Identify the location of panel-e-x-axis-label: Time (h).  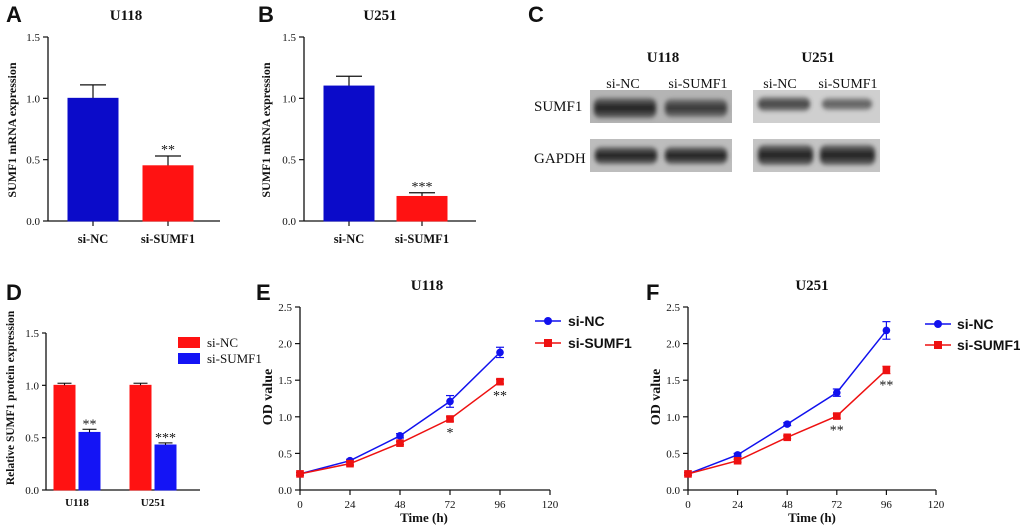
(424, 517).